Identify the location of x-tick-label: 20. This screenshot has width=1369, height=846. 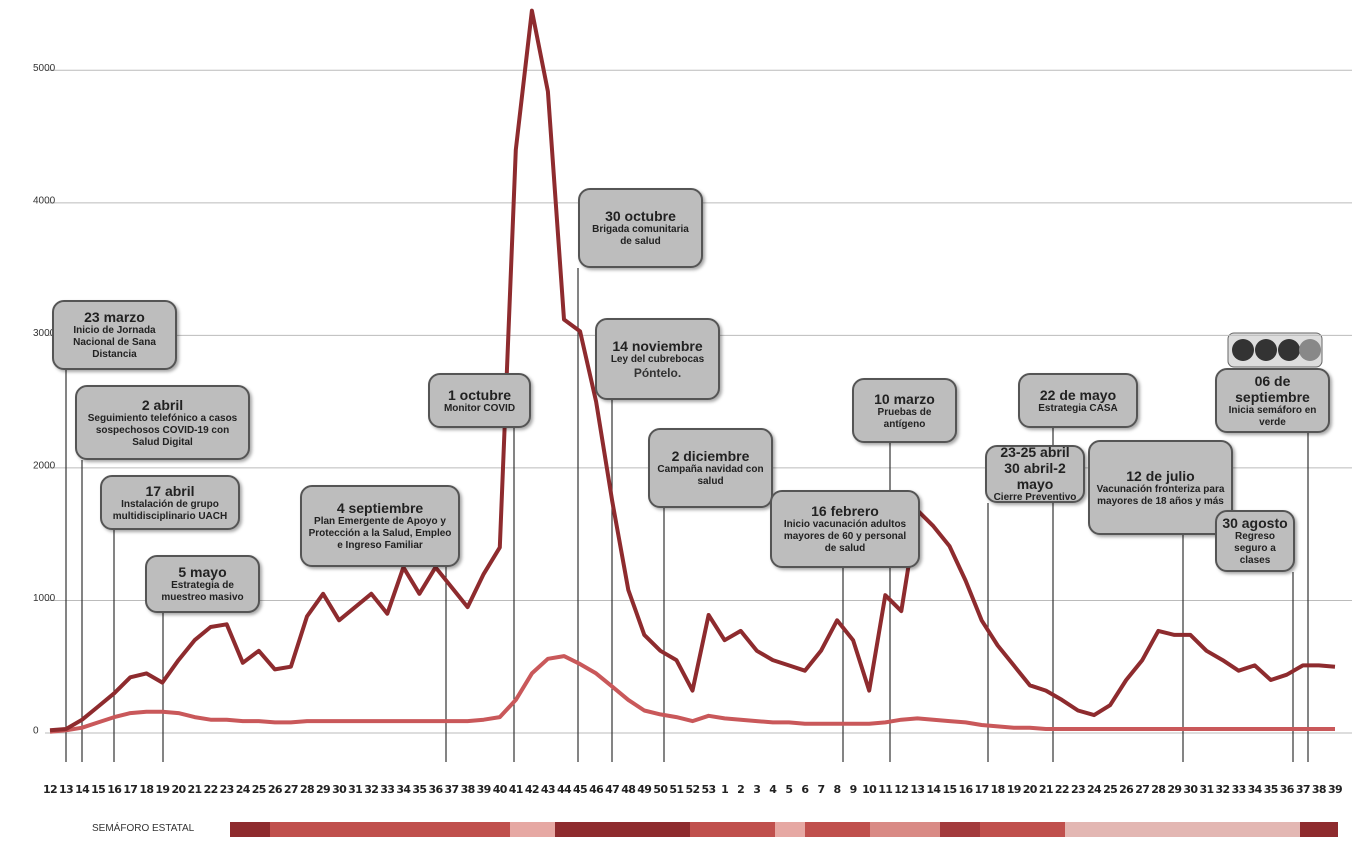
(178, 789).